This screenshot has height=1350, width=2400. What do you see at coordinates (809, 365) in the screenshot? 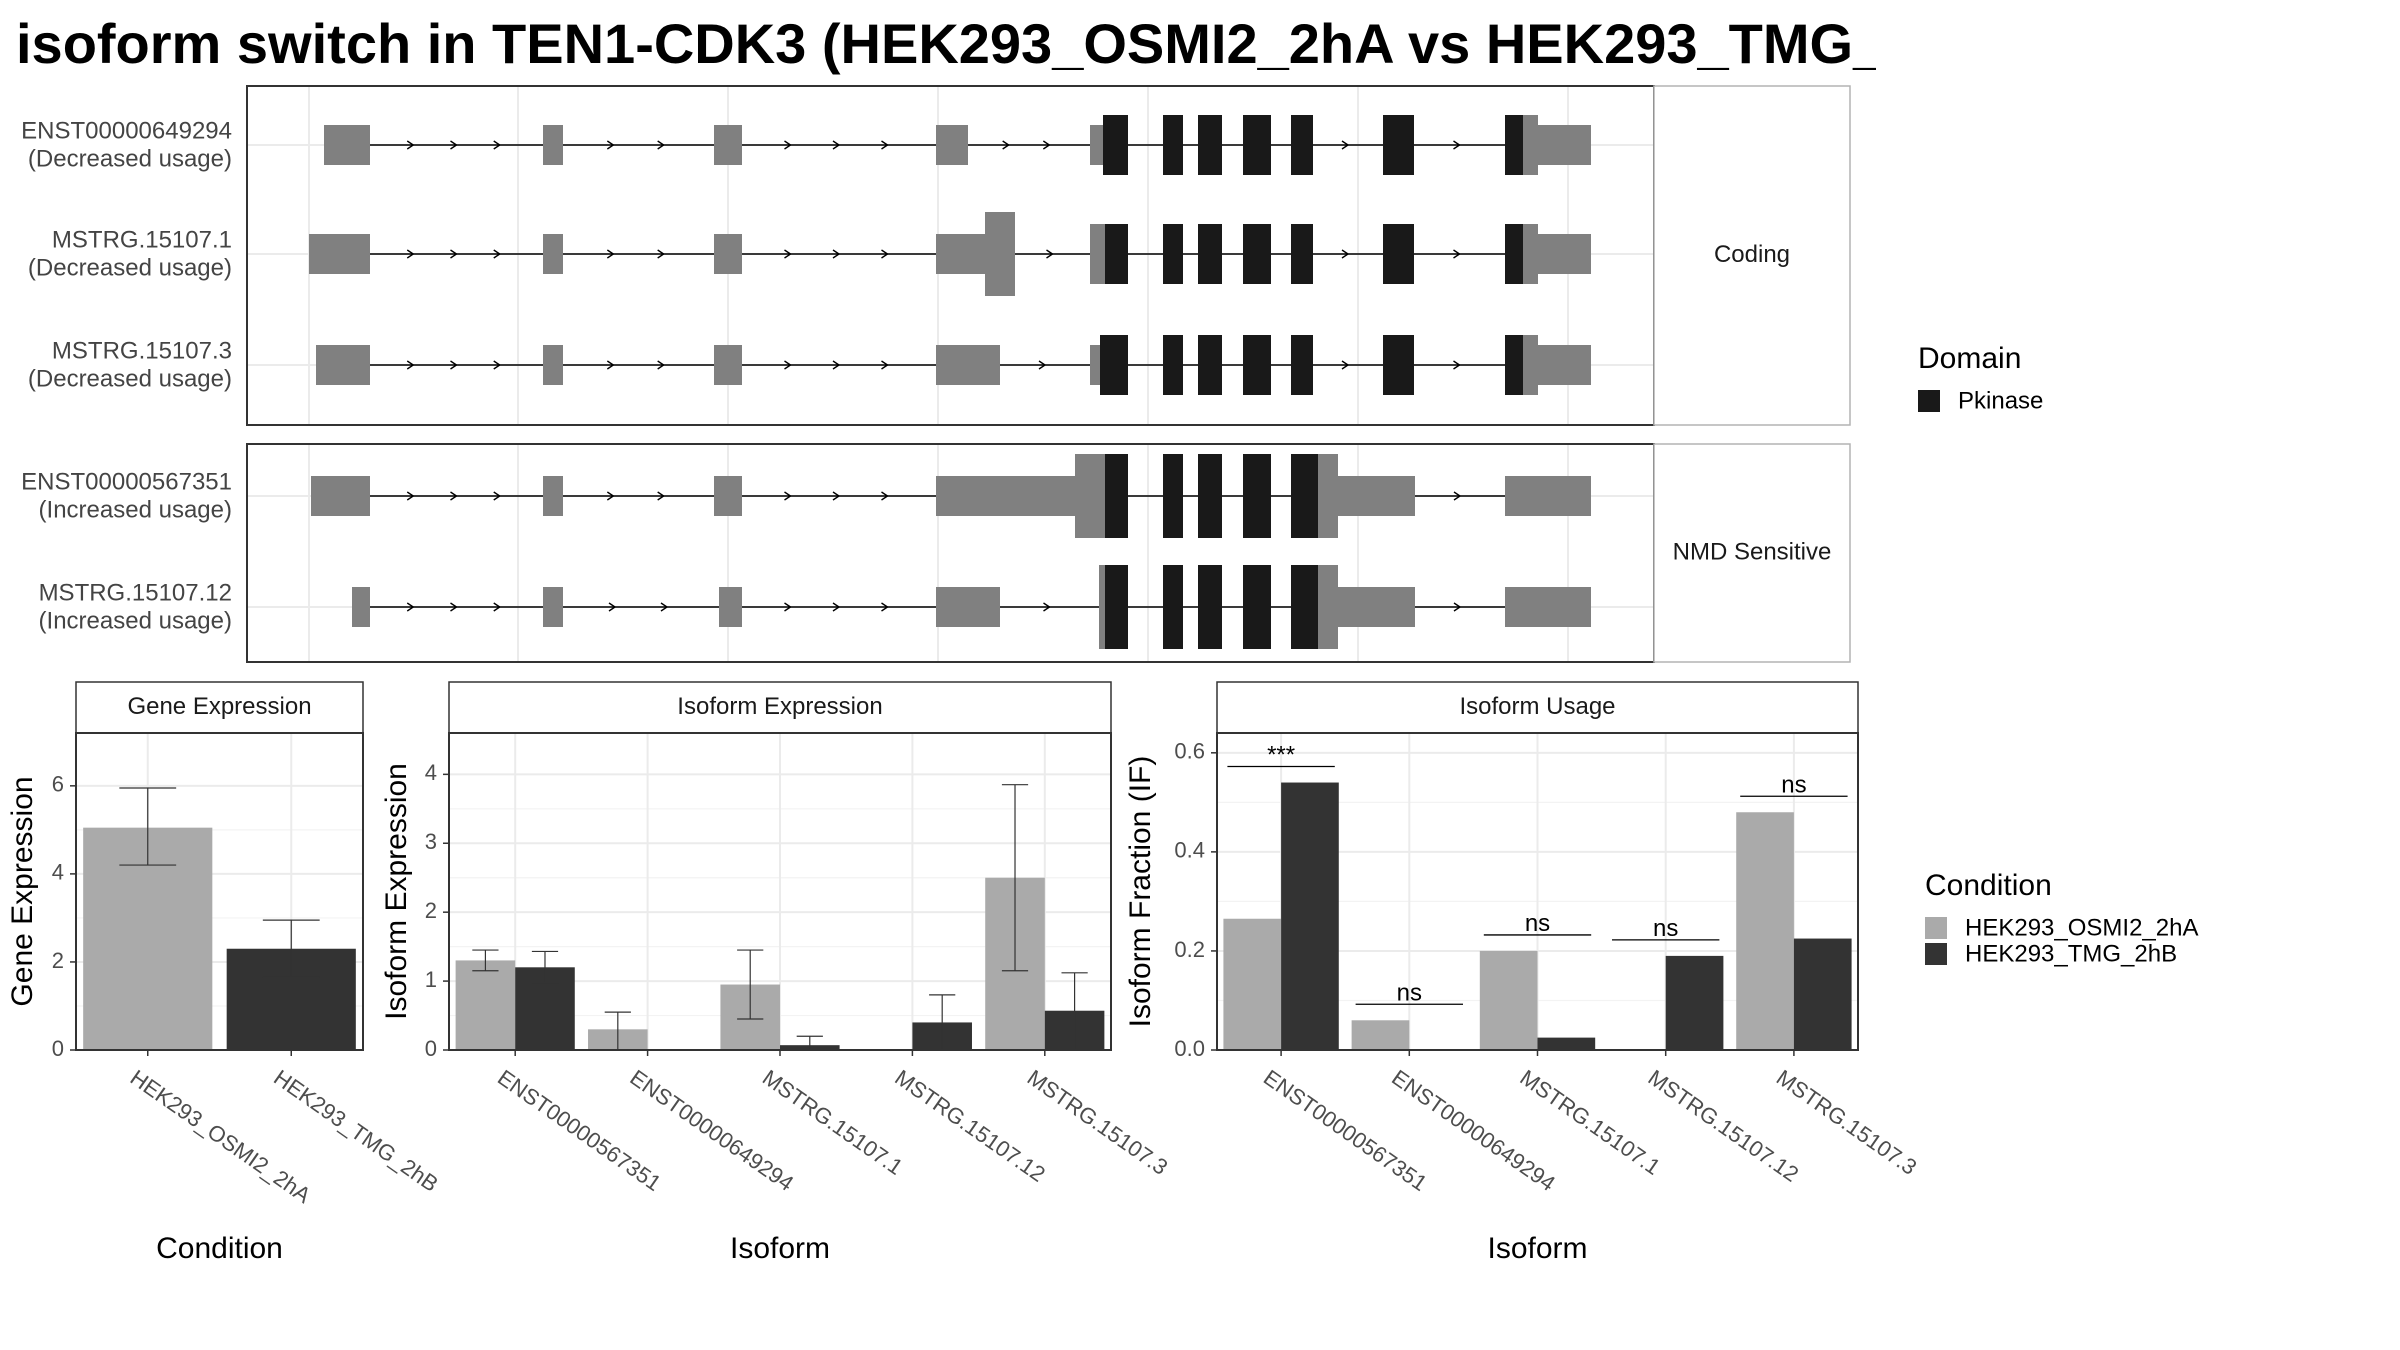
I see `isoform-row: MSTRG.15107.3(Decreased usage)` at bounding box center [809, 365].